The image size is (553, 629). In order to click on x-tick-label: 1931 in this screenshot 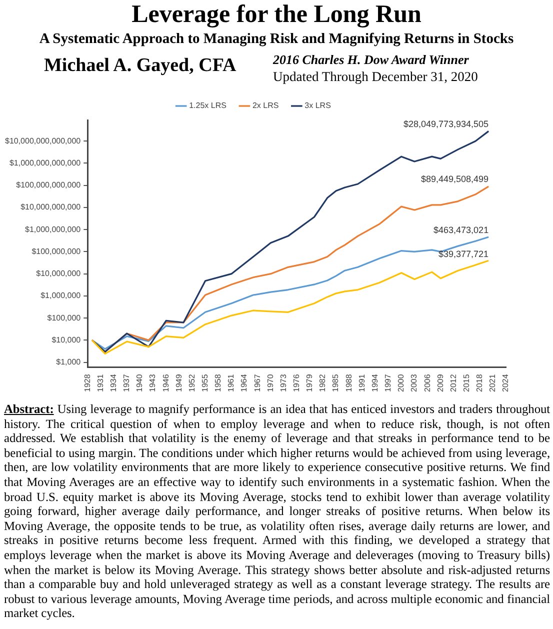, I will do `click(100, 383)`.